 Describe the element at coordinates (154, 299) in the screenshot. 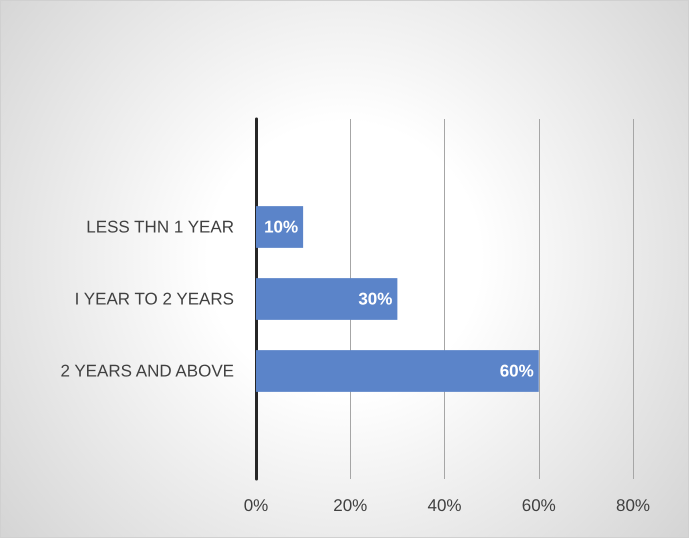

I see `y-tick-label: I YEAR TO 2 YEARS` at that location.